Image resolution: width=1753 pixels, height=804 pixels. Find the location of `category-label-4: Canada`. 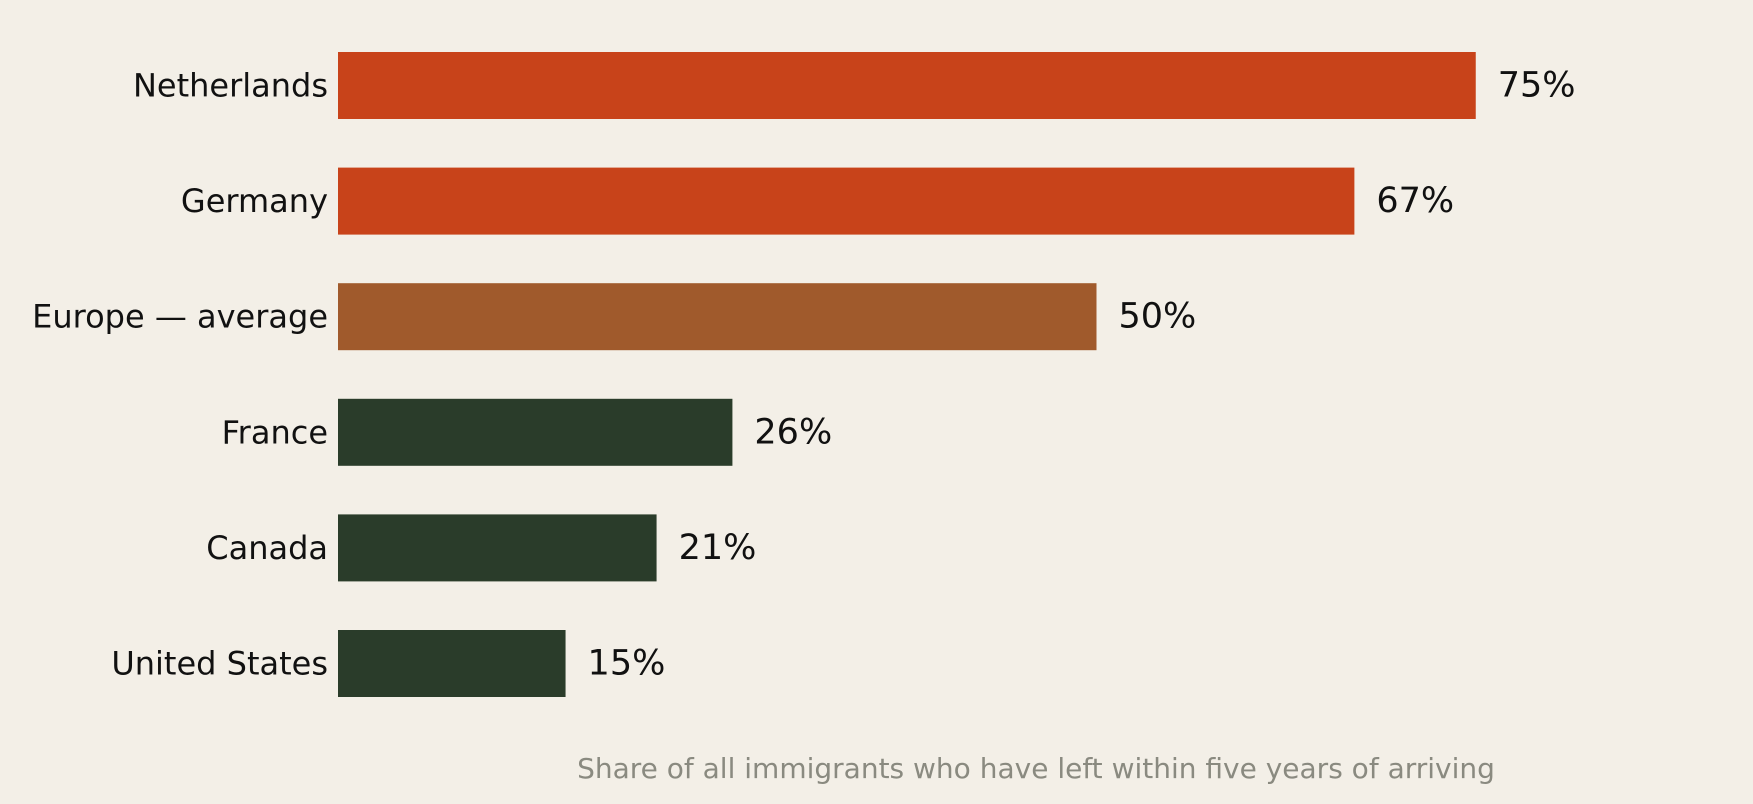

category-label-4: Canada is located at coordinates (267, 548).